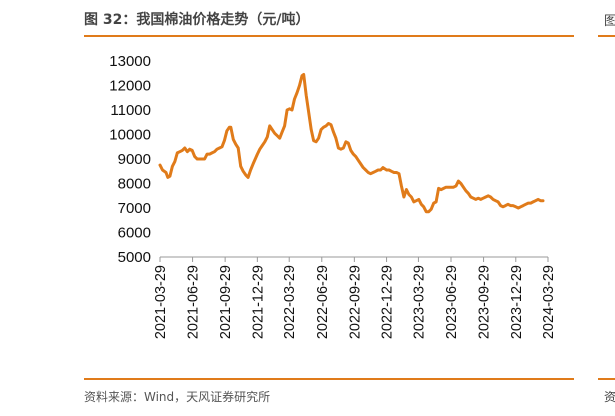 This screenshot has width=615, height=416. I want to click on next-figure-source-fragment: 资, so click(609, 397).